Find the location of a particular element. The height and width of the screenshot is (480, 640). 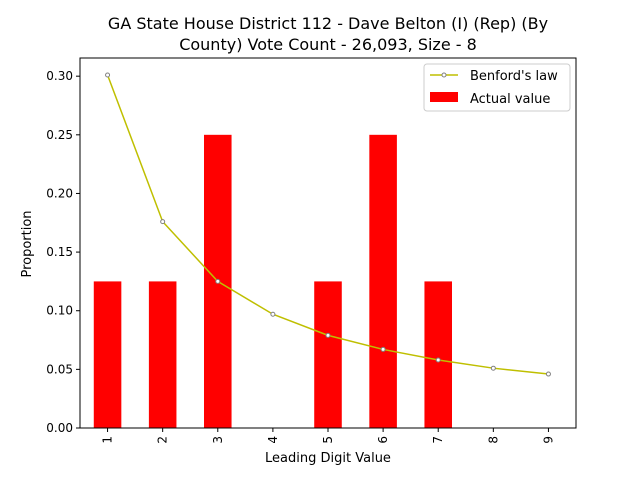

legend-line-marker is located at coordinates (444, 75).